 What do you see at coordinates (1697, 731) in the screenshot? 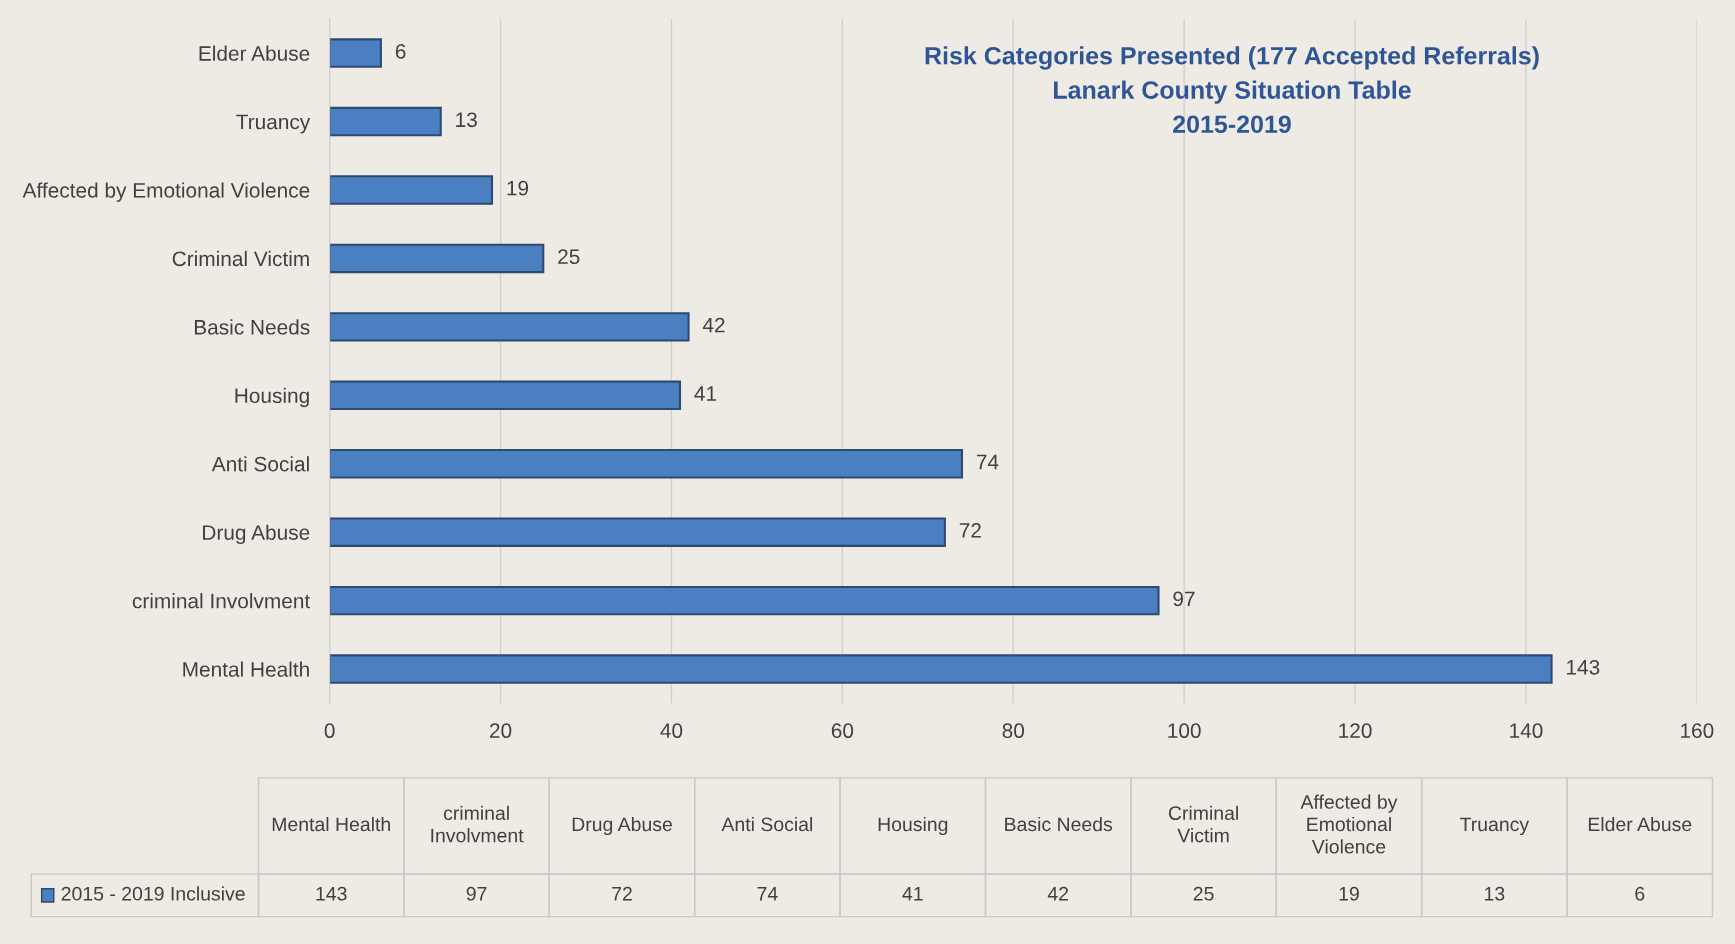
I see `x-tick-label: 160` at bounding box center [1697, 731].